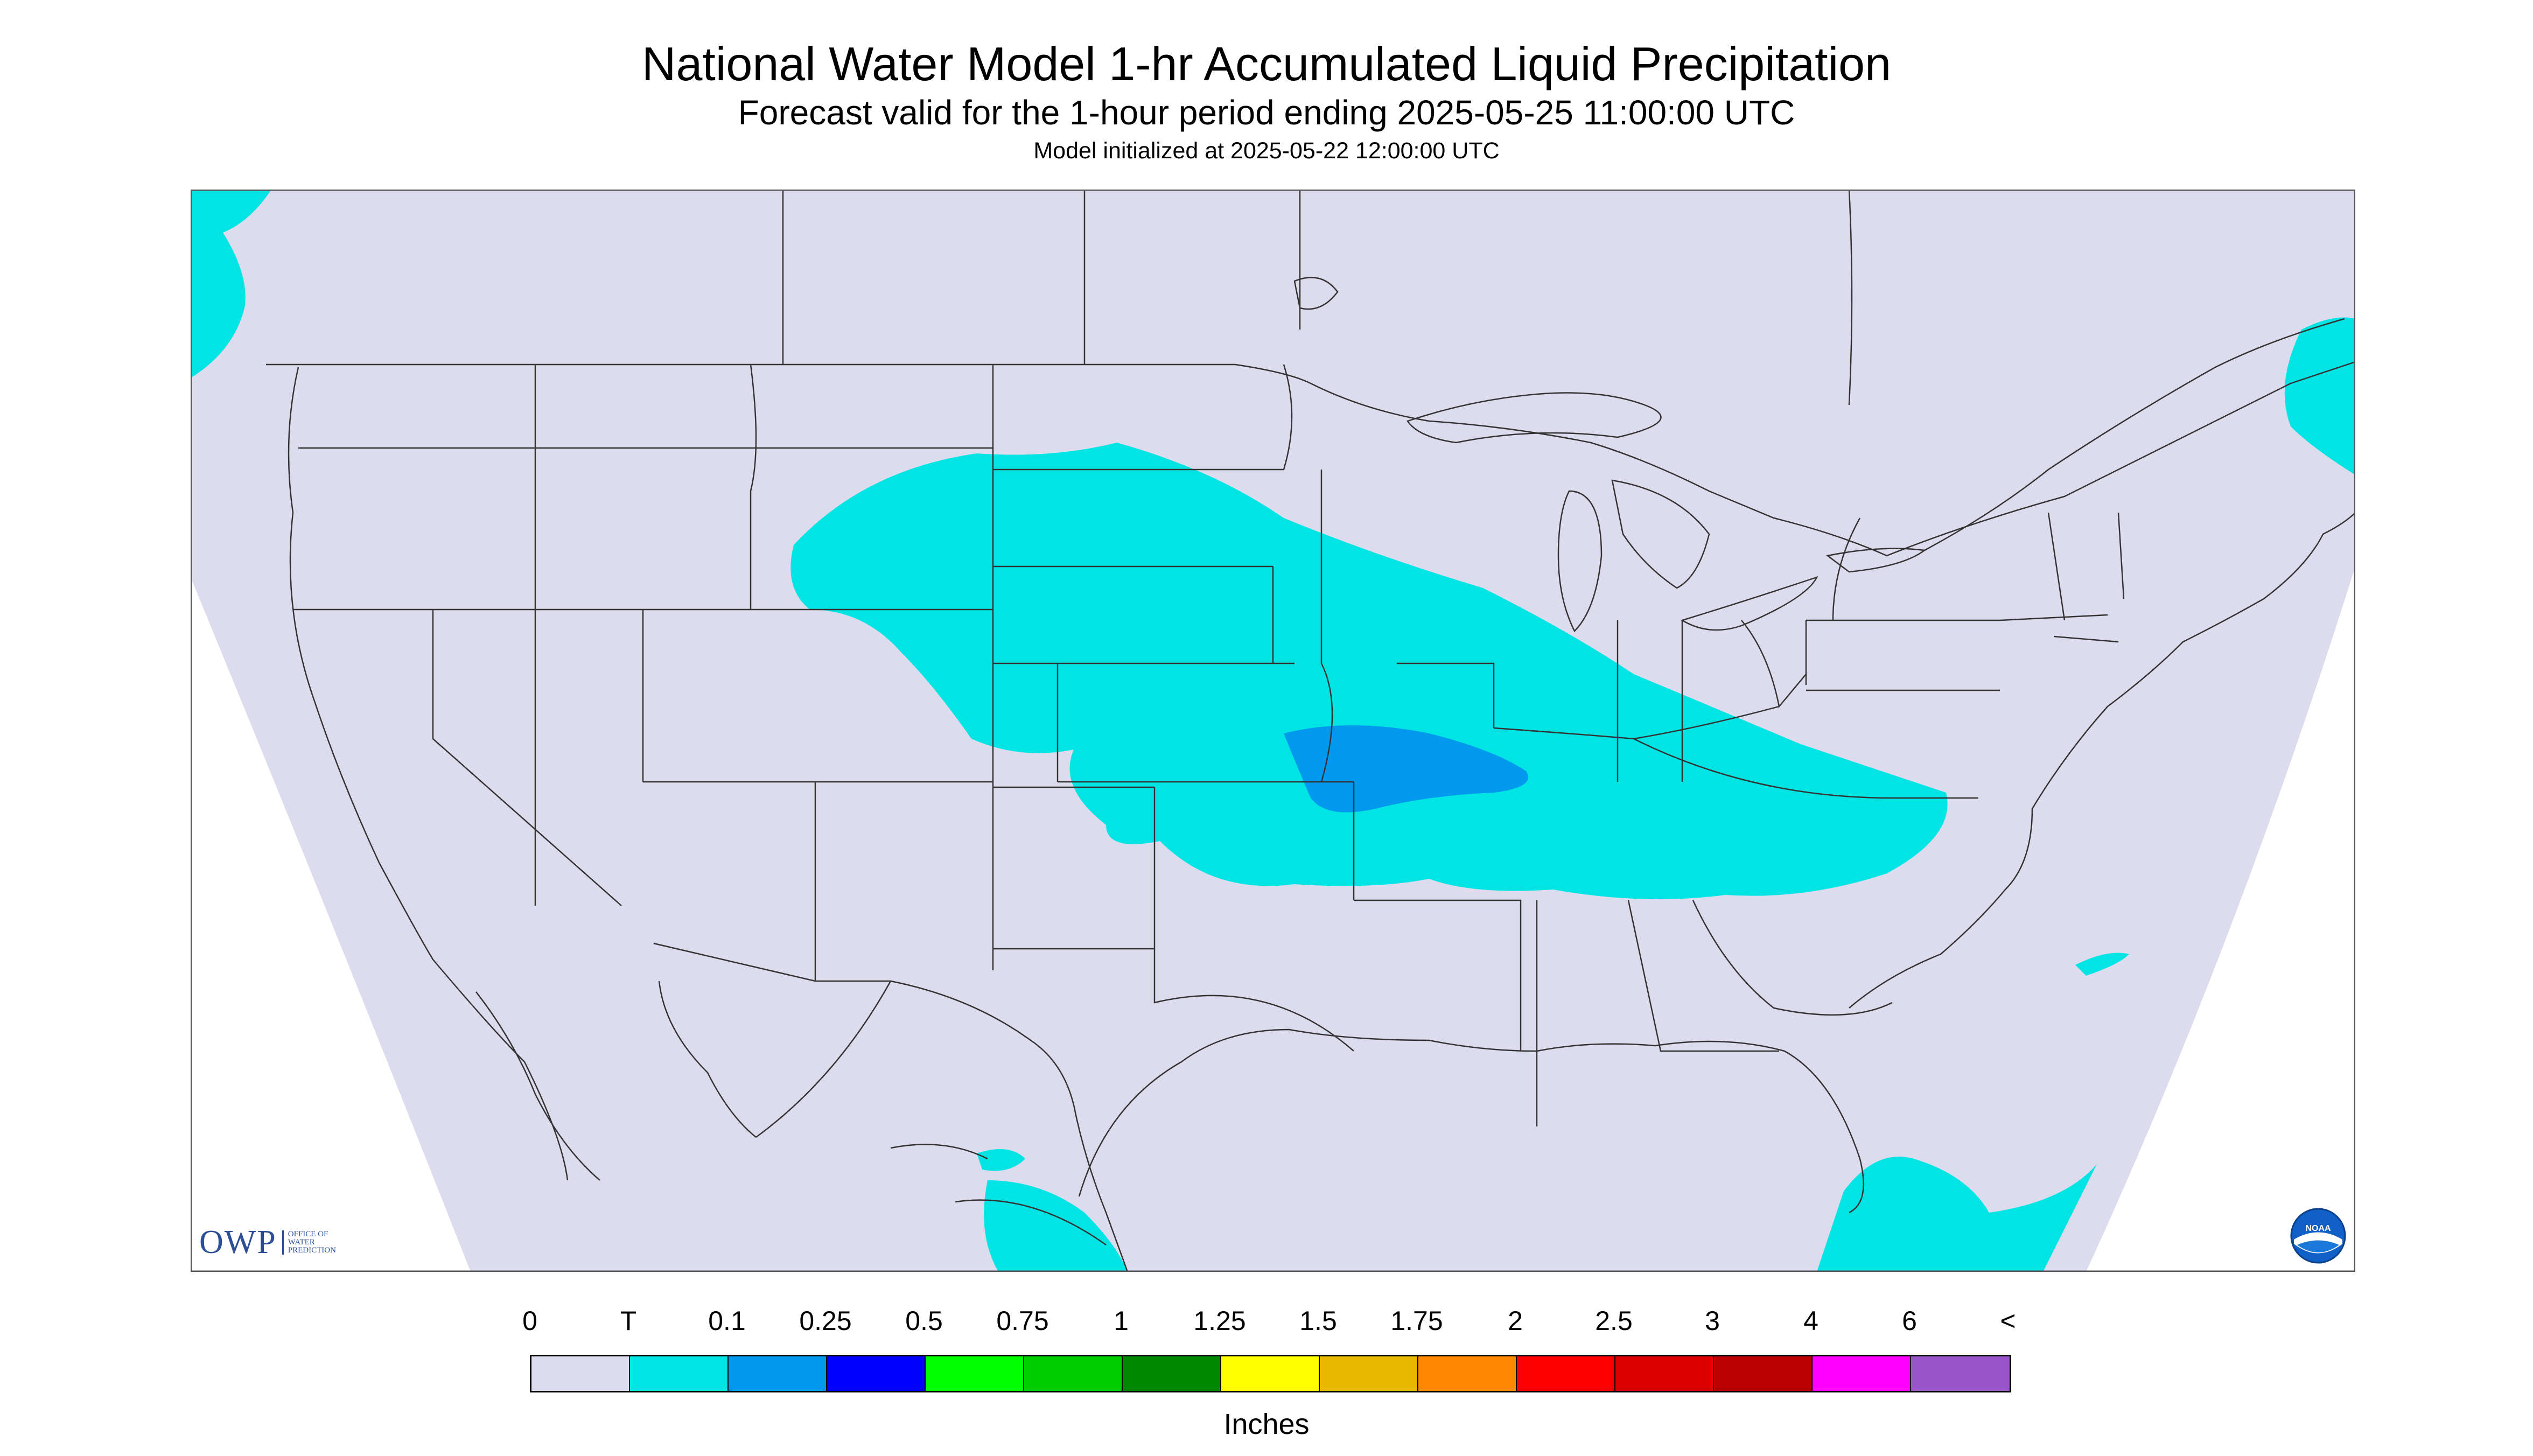  Describe the element at coordinates (2134, 434) in the screenshot. I see `st-lawrence` at that location.